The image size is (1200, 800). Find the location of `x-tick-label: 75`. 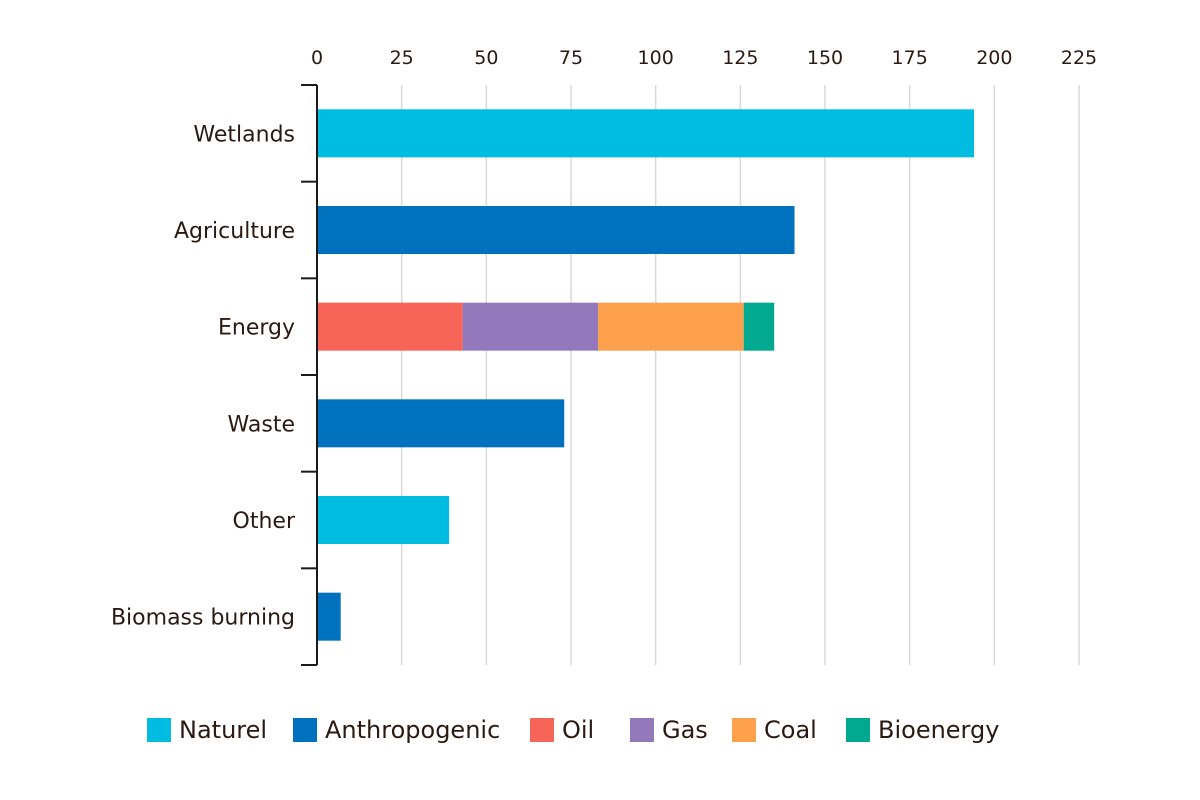

x-tick-label: 75 is located at coordinates (571, 58).